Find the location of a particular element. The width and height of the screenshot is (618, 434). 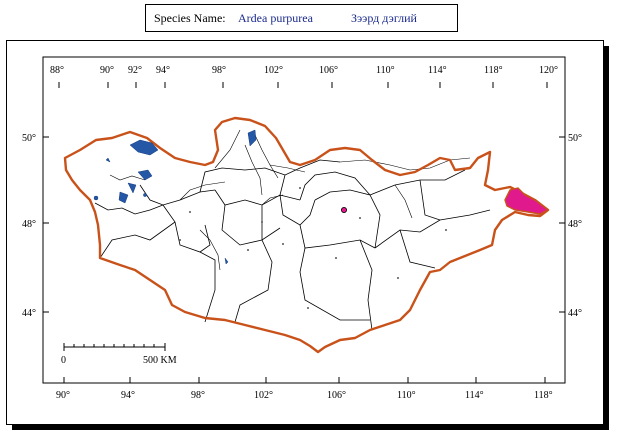

top-tick-label: 110° is located at coordinates (385, 70).